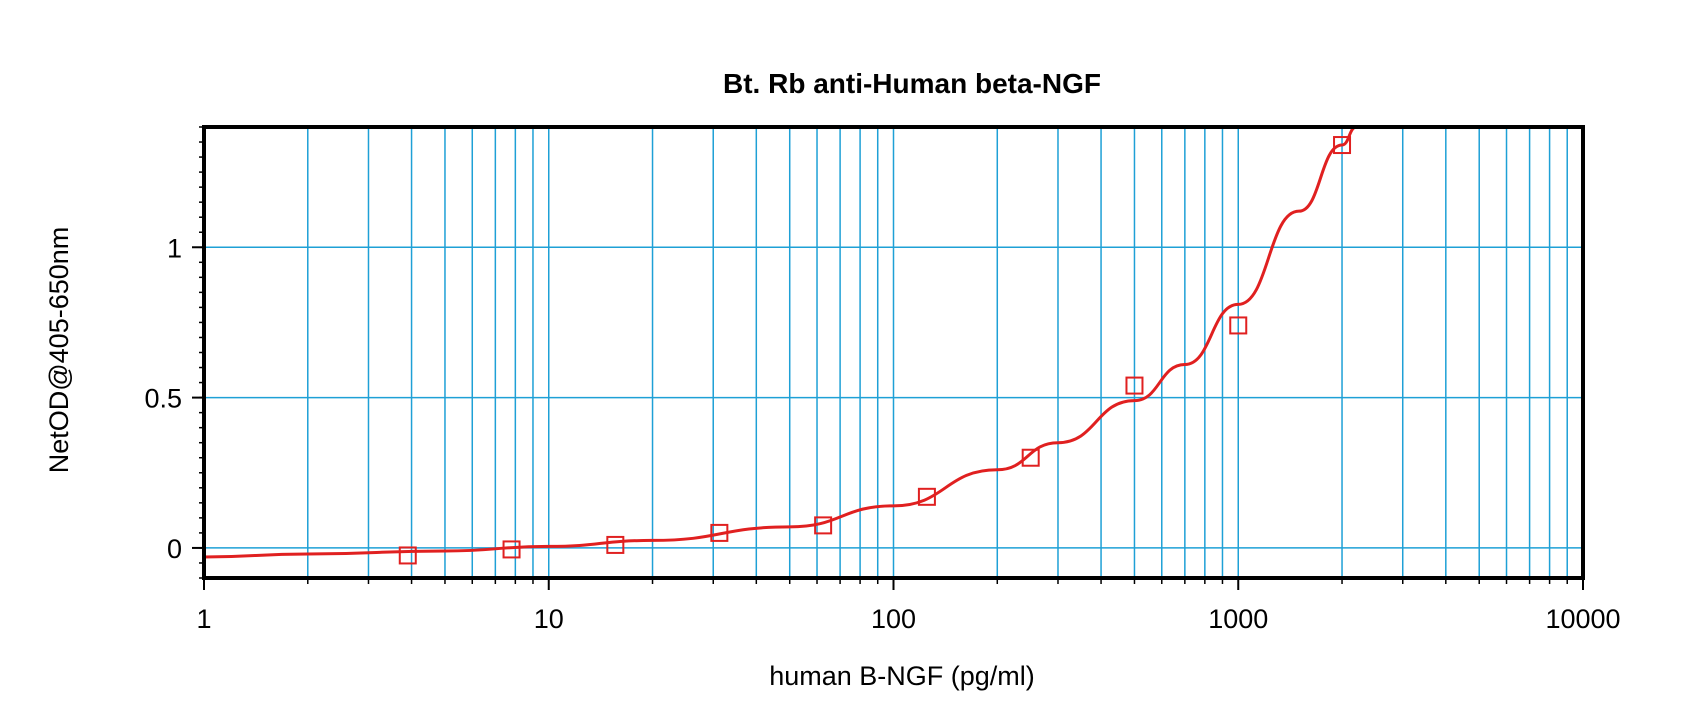  What do you see at coordinates (203, 619) in the screenshot?
I see `x-tick-label: 1` at bounding box center [203, 619].